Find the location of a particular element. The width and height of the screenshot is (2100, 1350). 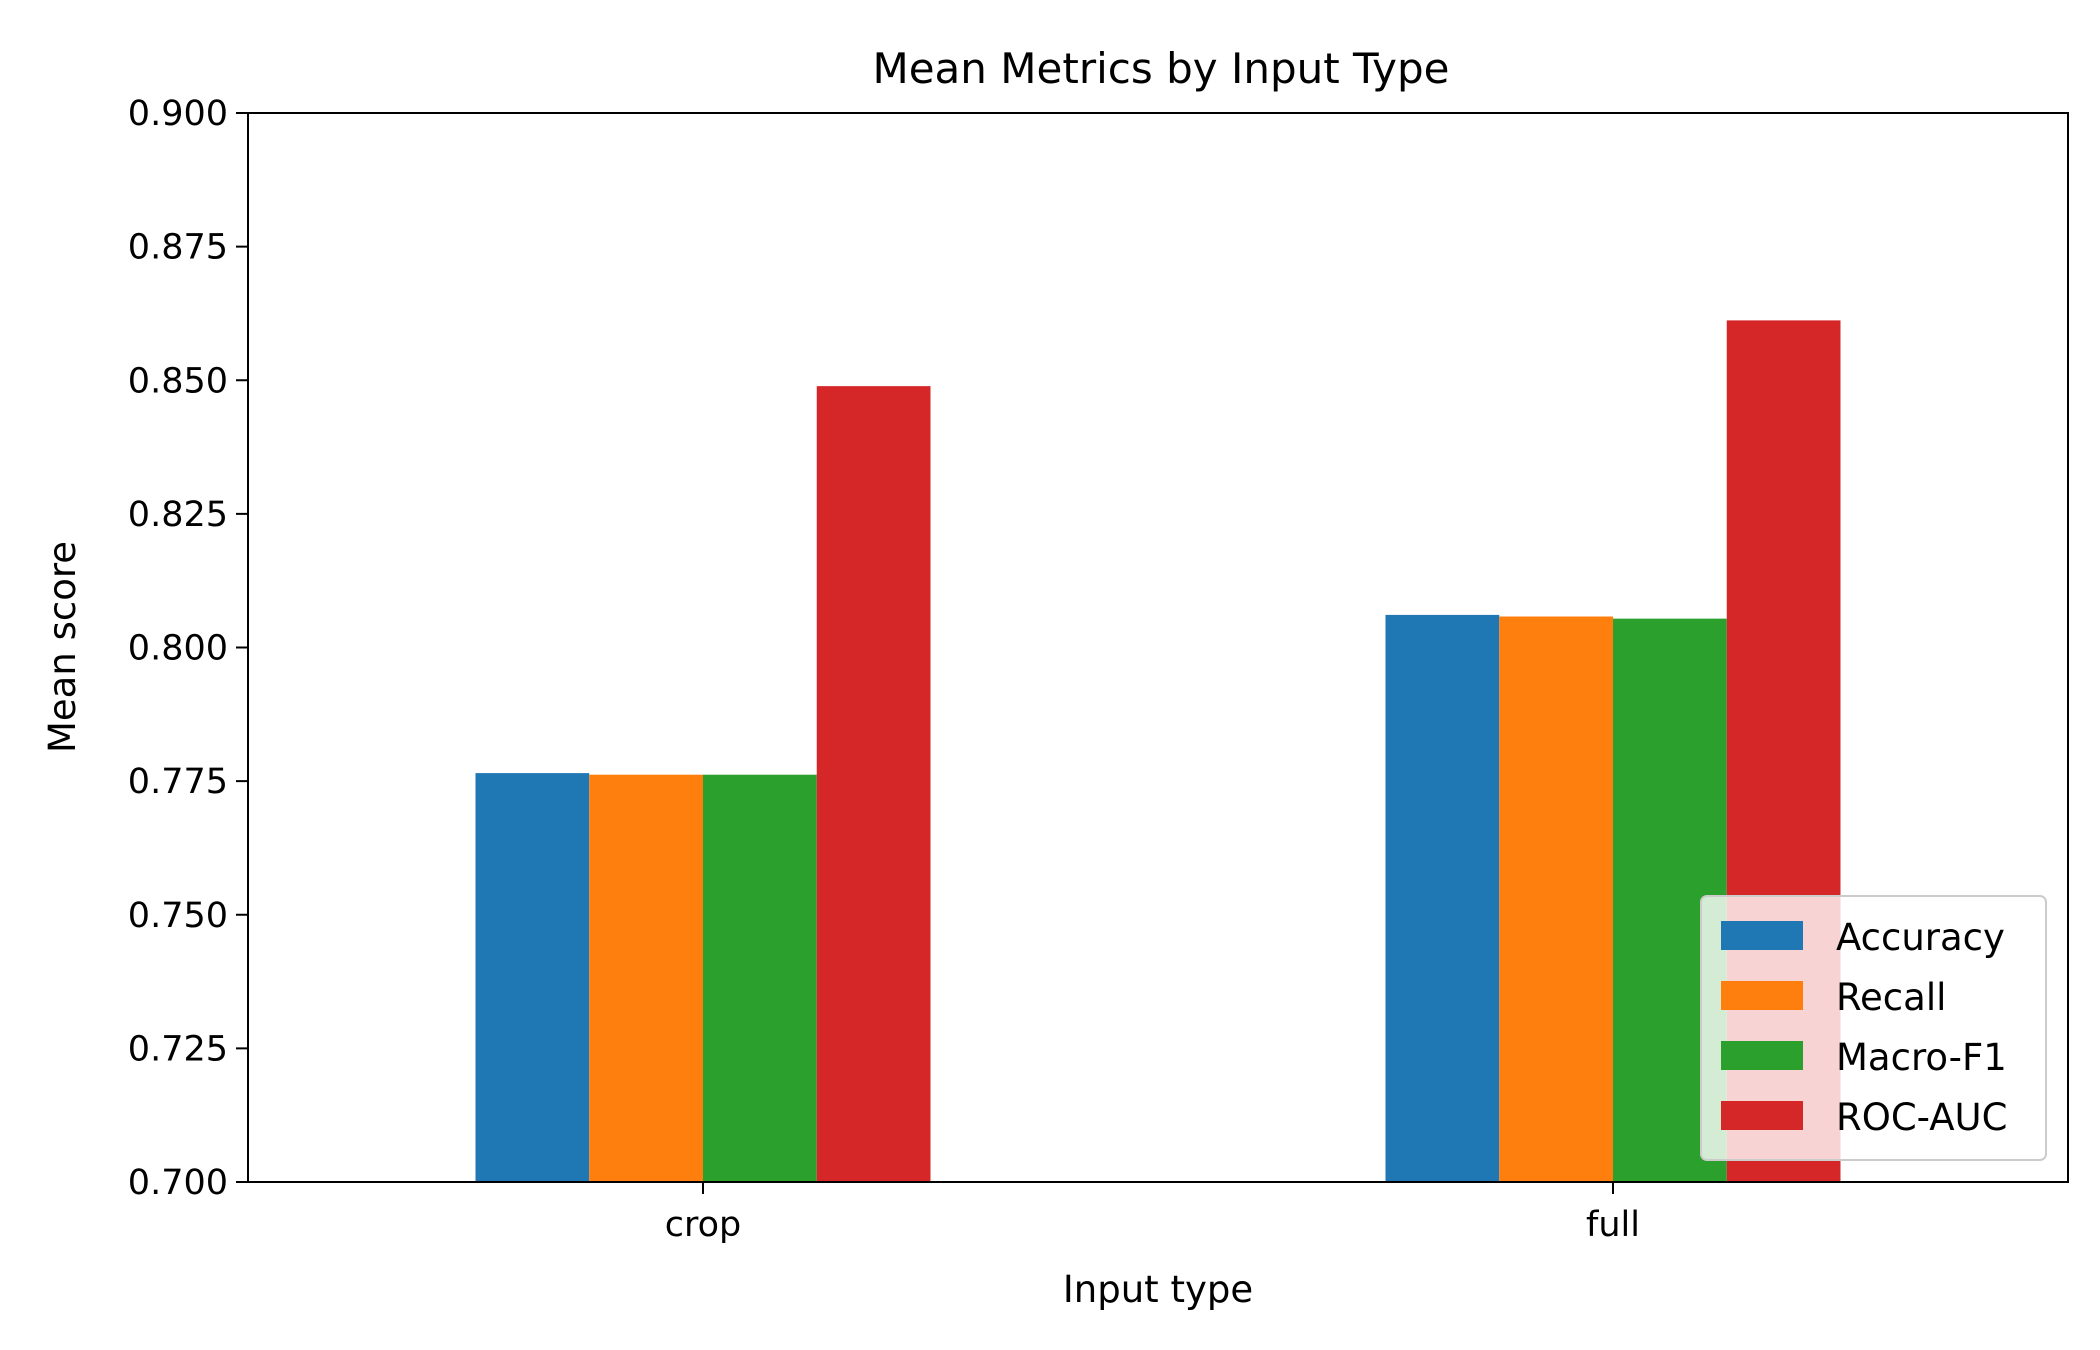

x-axis: crop full is located at coordinates (1152, 1213).